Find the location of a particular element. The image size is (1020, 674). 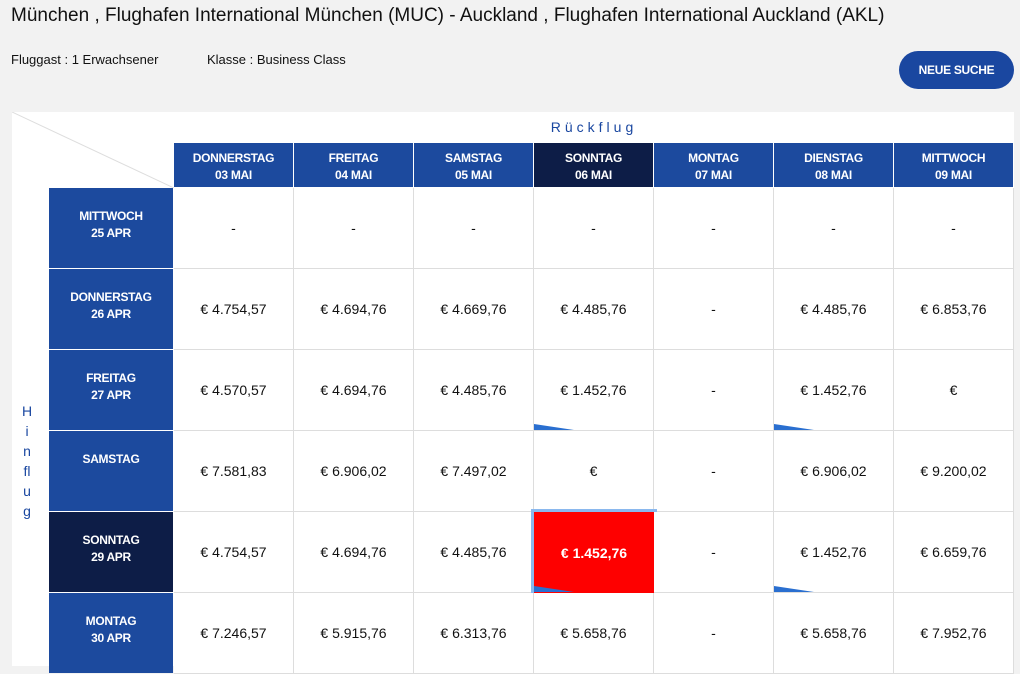

column-header: MITTWOCH 09 MAI is located at coordinates (953, 165).